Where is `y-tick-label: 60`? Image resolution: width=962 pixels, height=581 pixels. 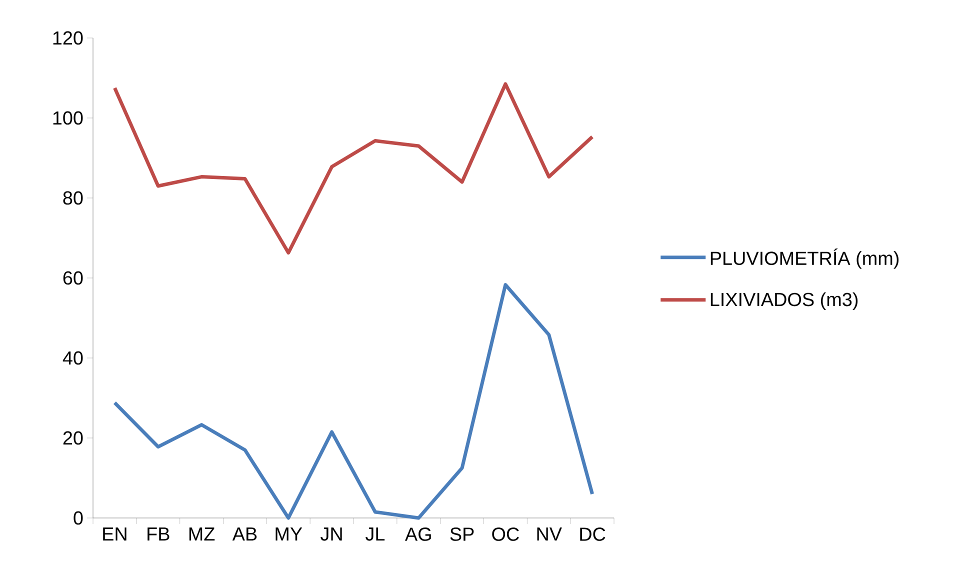 y-tick-label: 60 is located at coordinates (73, 278).